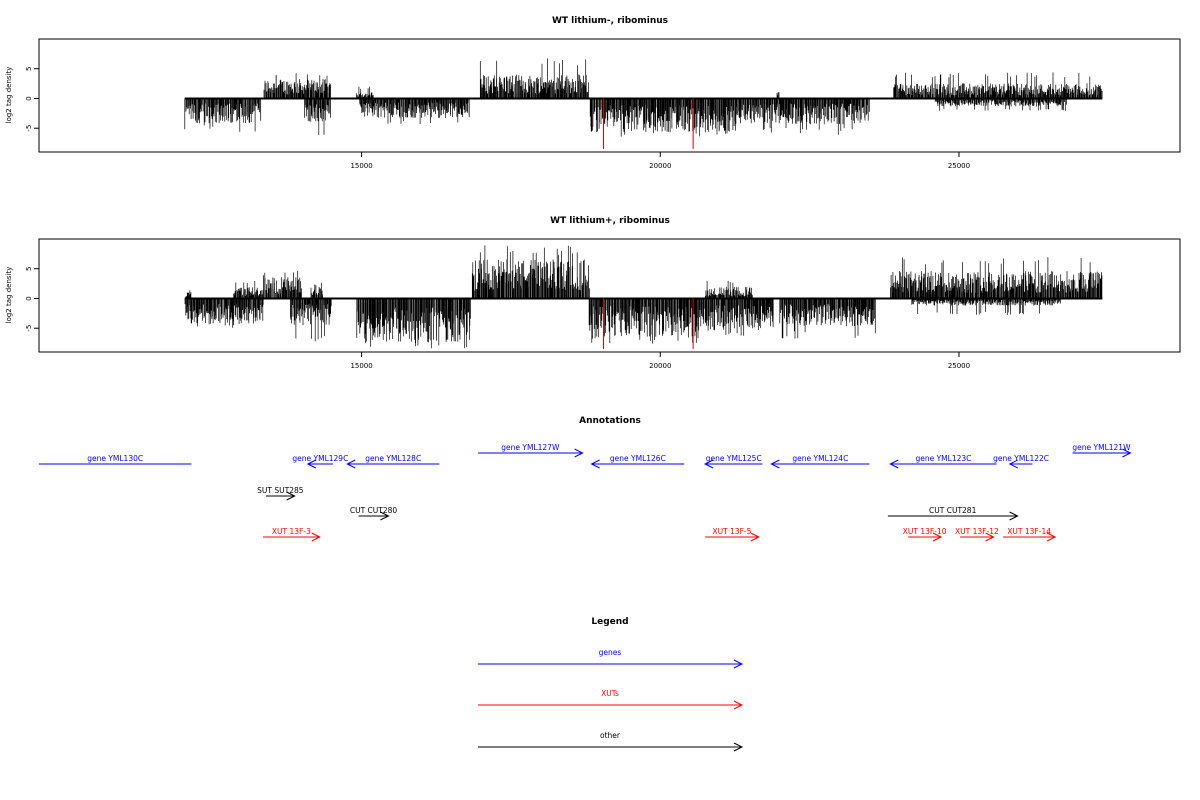 The image size is (1200, 800). I want to click on panel-title: WT lithium-, ribominus, so click(610, 21).